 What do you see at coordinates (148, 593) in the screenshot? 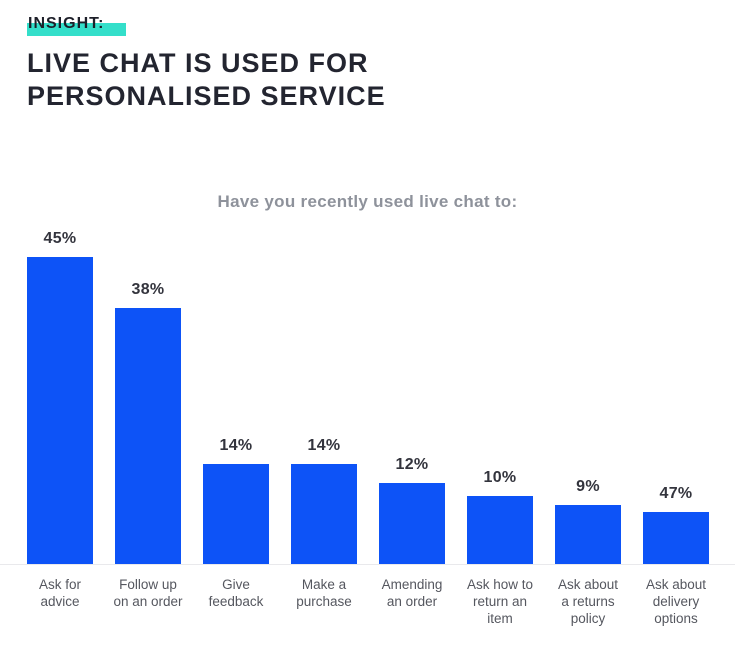
I see `category-label: Follow up on an order` at bounding box center [148, 593].